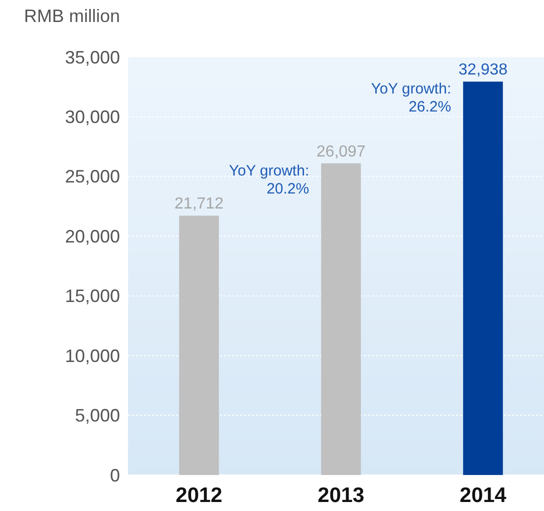 The width and height of the screenshot is (544, 511). I want to click on x-tick-label: 2013, so click(341, 495).